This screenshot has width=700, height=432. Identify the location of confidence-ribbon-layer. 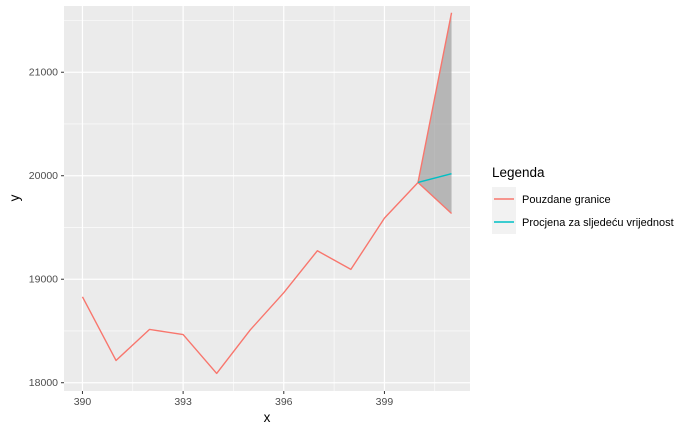
(434, 113).